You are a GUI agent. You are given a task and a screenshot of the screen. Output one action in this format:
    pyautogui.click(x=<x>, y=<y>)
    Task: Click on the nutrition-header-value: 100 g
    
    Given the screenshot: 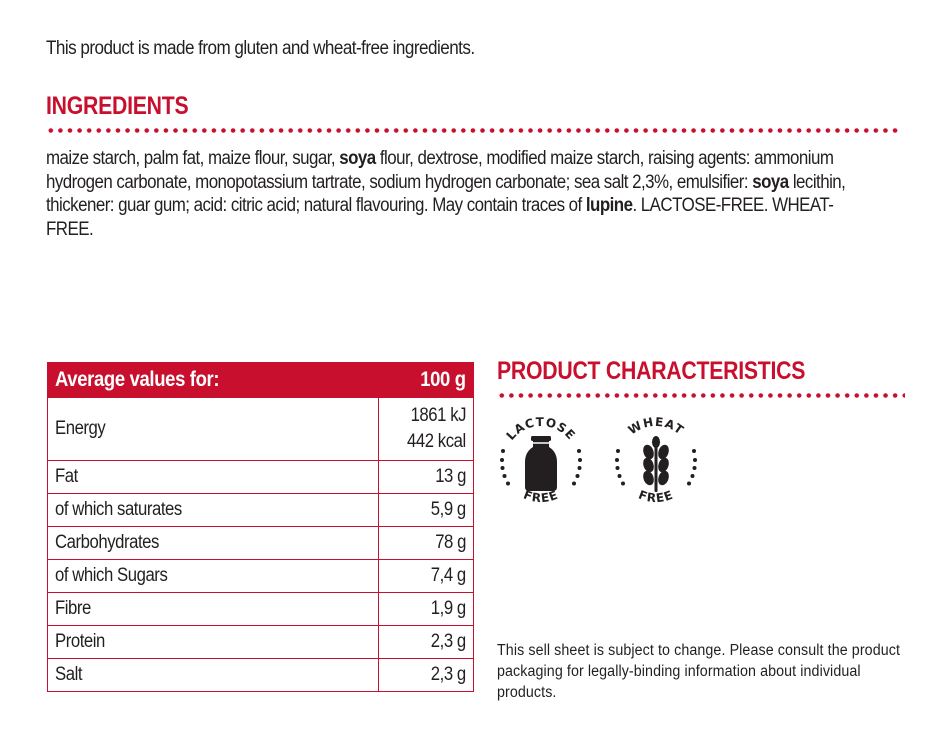 What is the action you would take?
    pyautogui.click(x=426, y=380)
    